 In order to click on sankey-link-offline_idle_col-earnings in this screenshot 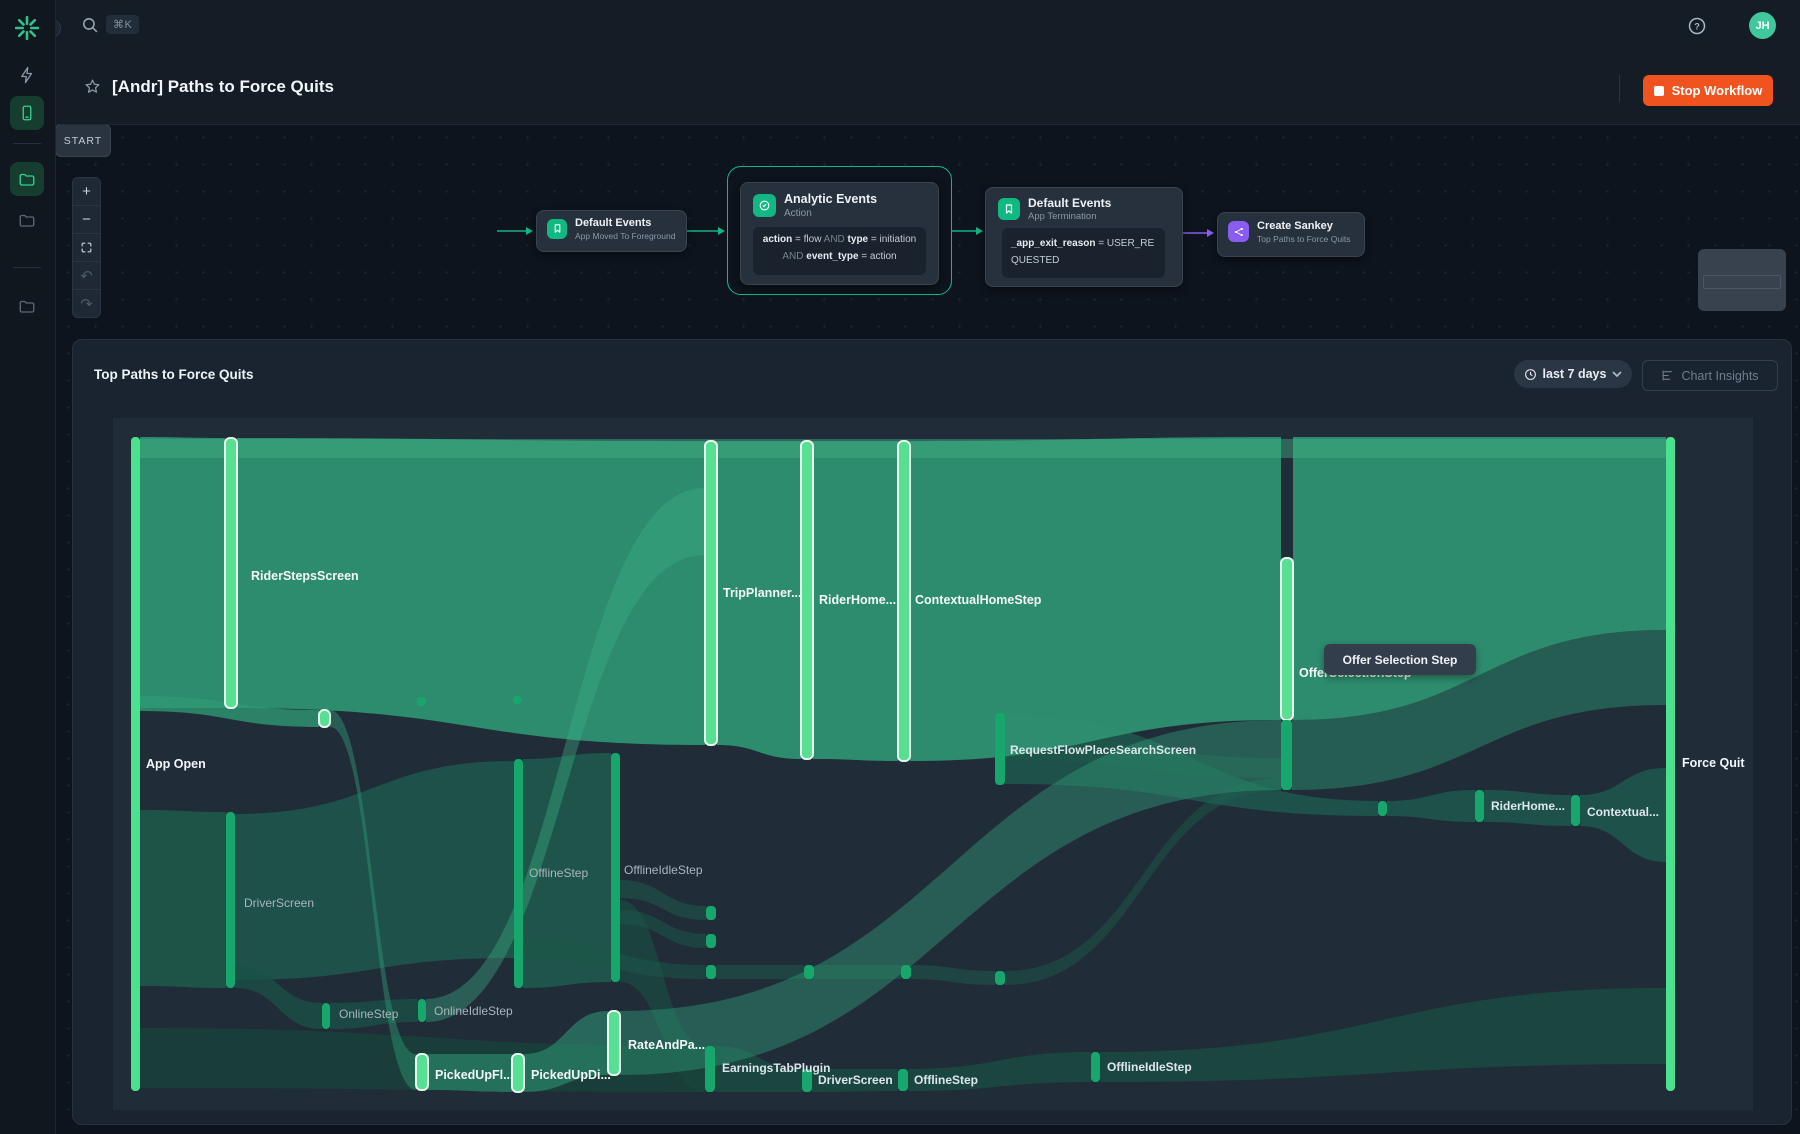, I will do `click(662, 996)`.